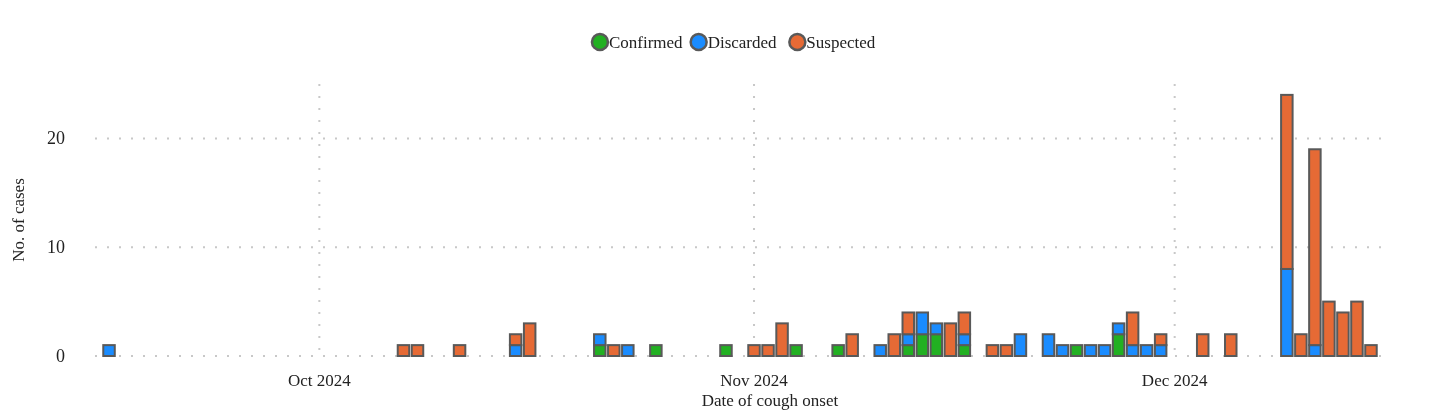 This screenshot has width=1435, height=418. Describe the element at coordinates (56, 247) in the screenshot. I see `y-tick-label: 10` at that location.